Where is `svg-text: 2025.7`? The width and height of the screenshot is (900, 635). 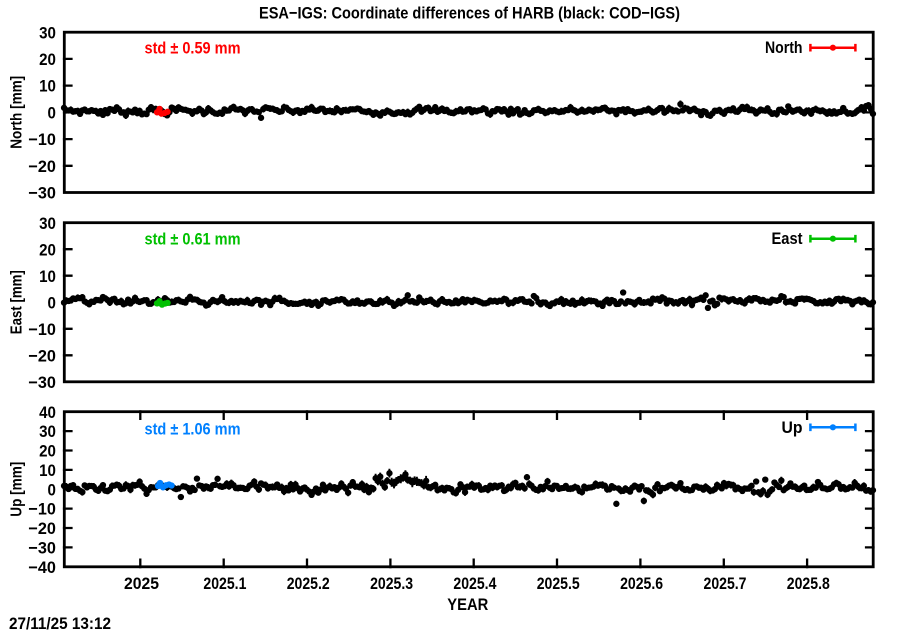 svg-text: 2025.7 is located at coordinates (725, 583).